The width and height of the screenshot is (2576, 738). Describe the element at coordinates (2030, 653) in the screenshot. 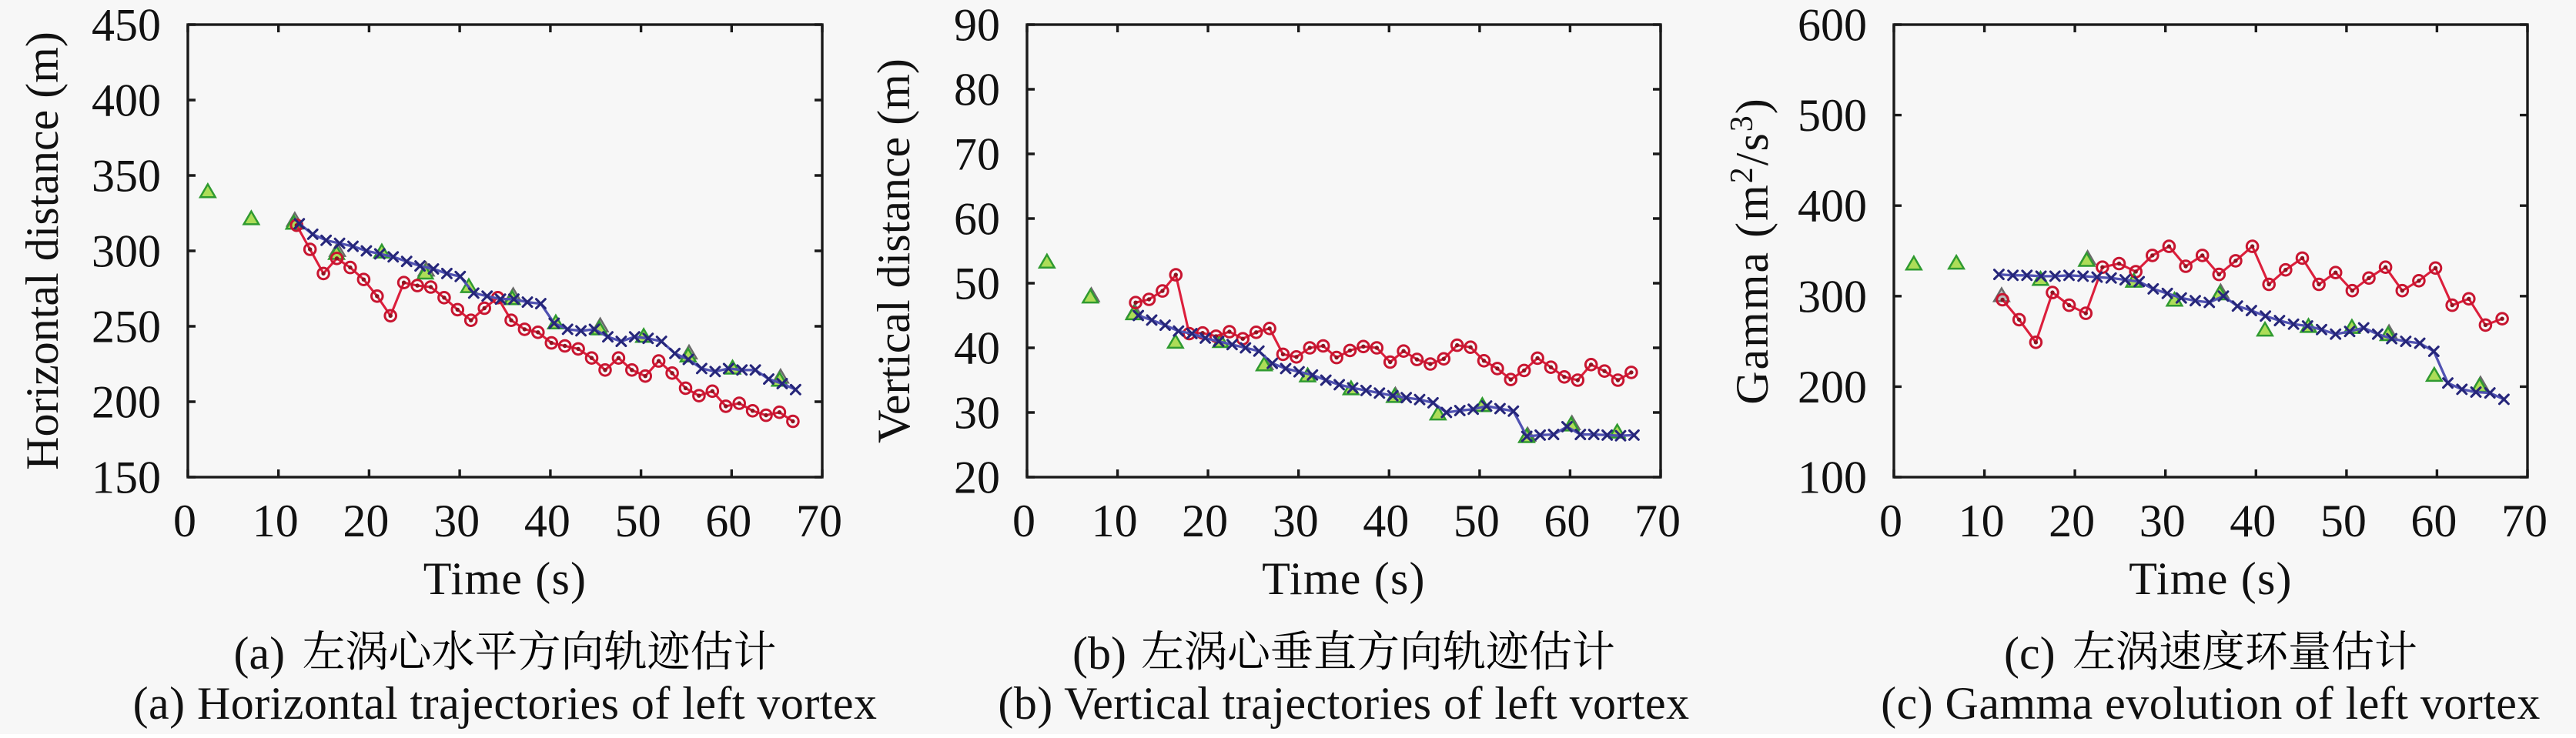

I see `svg-text: (c)` at that location.